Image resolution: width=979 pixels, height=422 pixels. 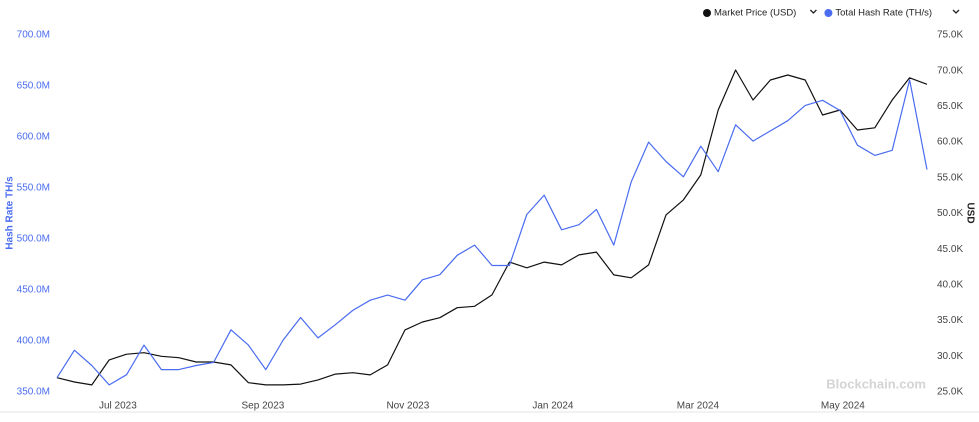 What do you see at coordinates (950, 392) in the screenshot?
I see `y2-tick-label: 25.0K` at bounding box center [950, 392].